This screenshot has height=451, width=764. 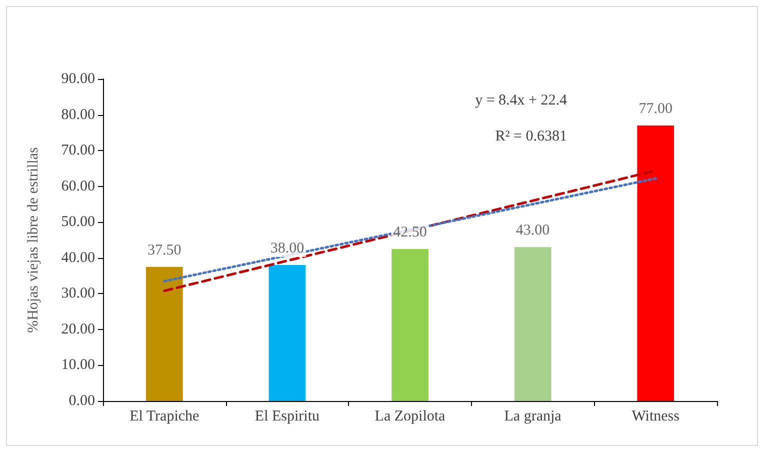 I want to click on x-tick-label: La granja, so click(x=533, y=416).